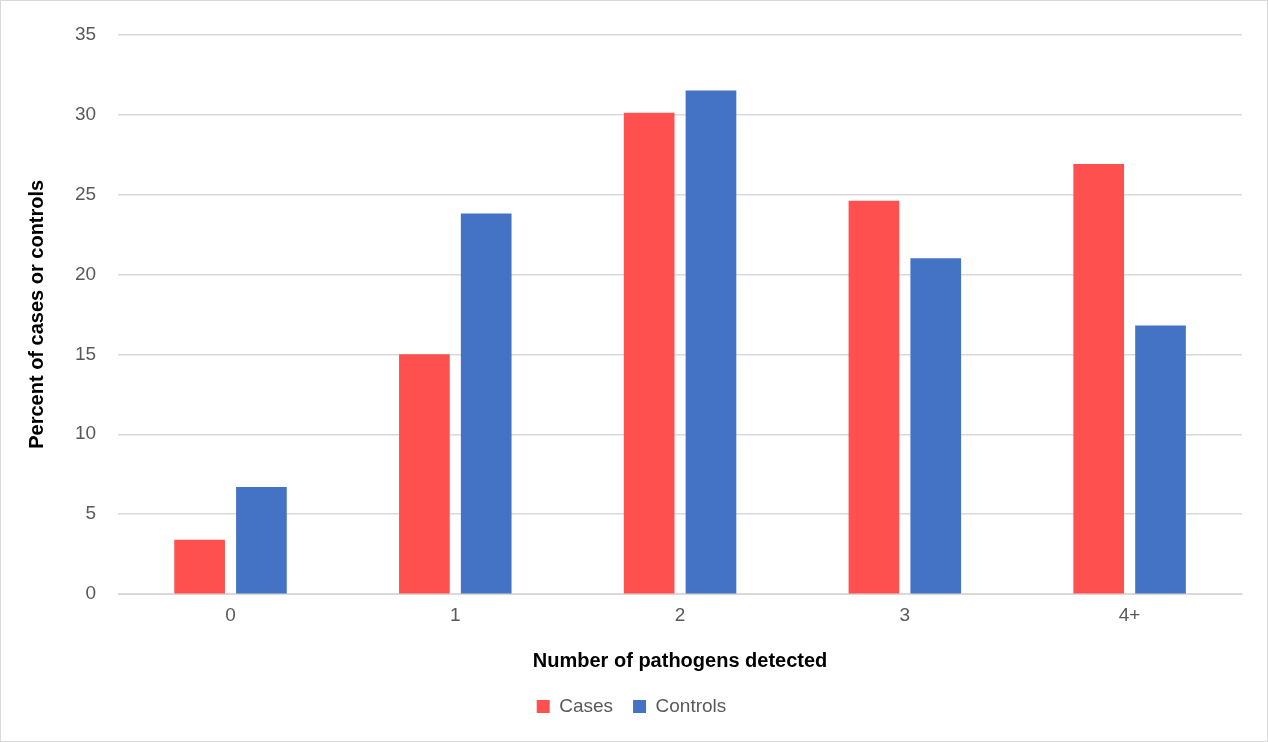 The image size is (1268, 742). Describe the element at coordinates (91, 593) in the screenshot. I see `y-tick-label: 0` at that location.